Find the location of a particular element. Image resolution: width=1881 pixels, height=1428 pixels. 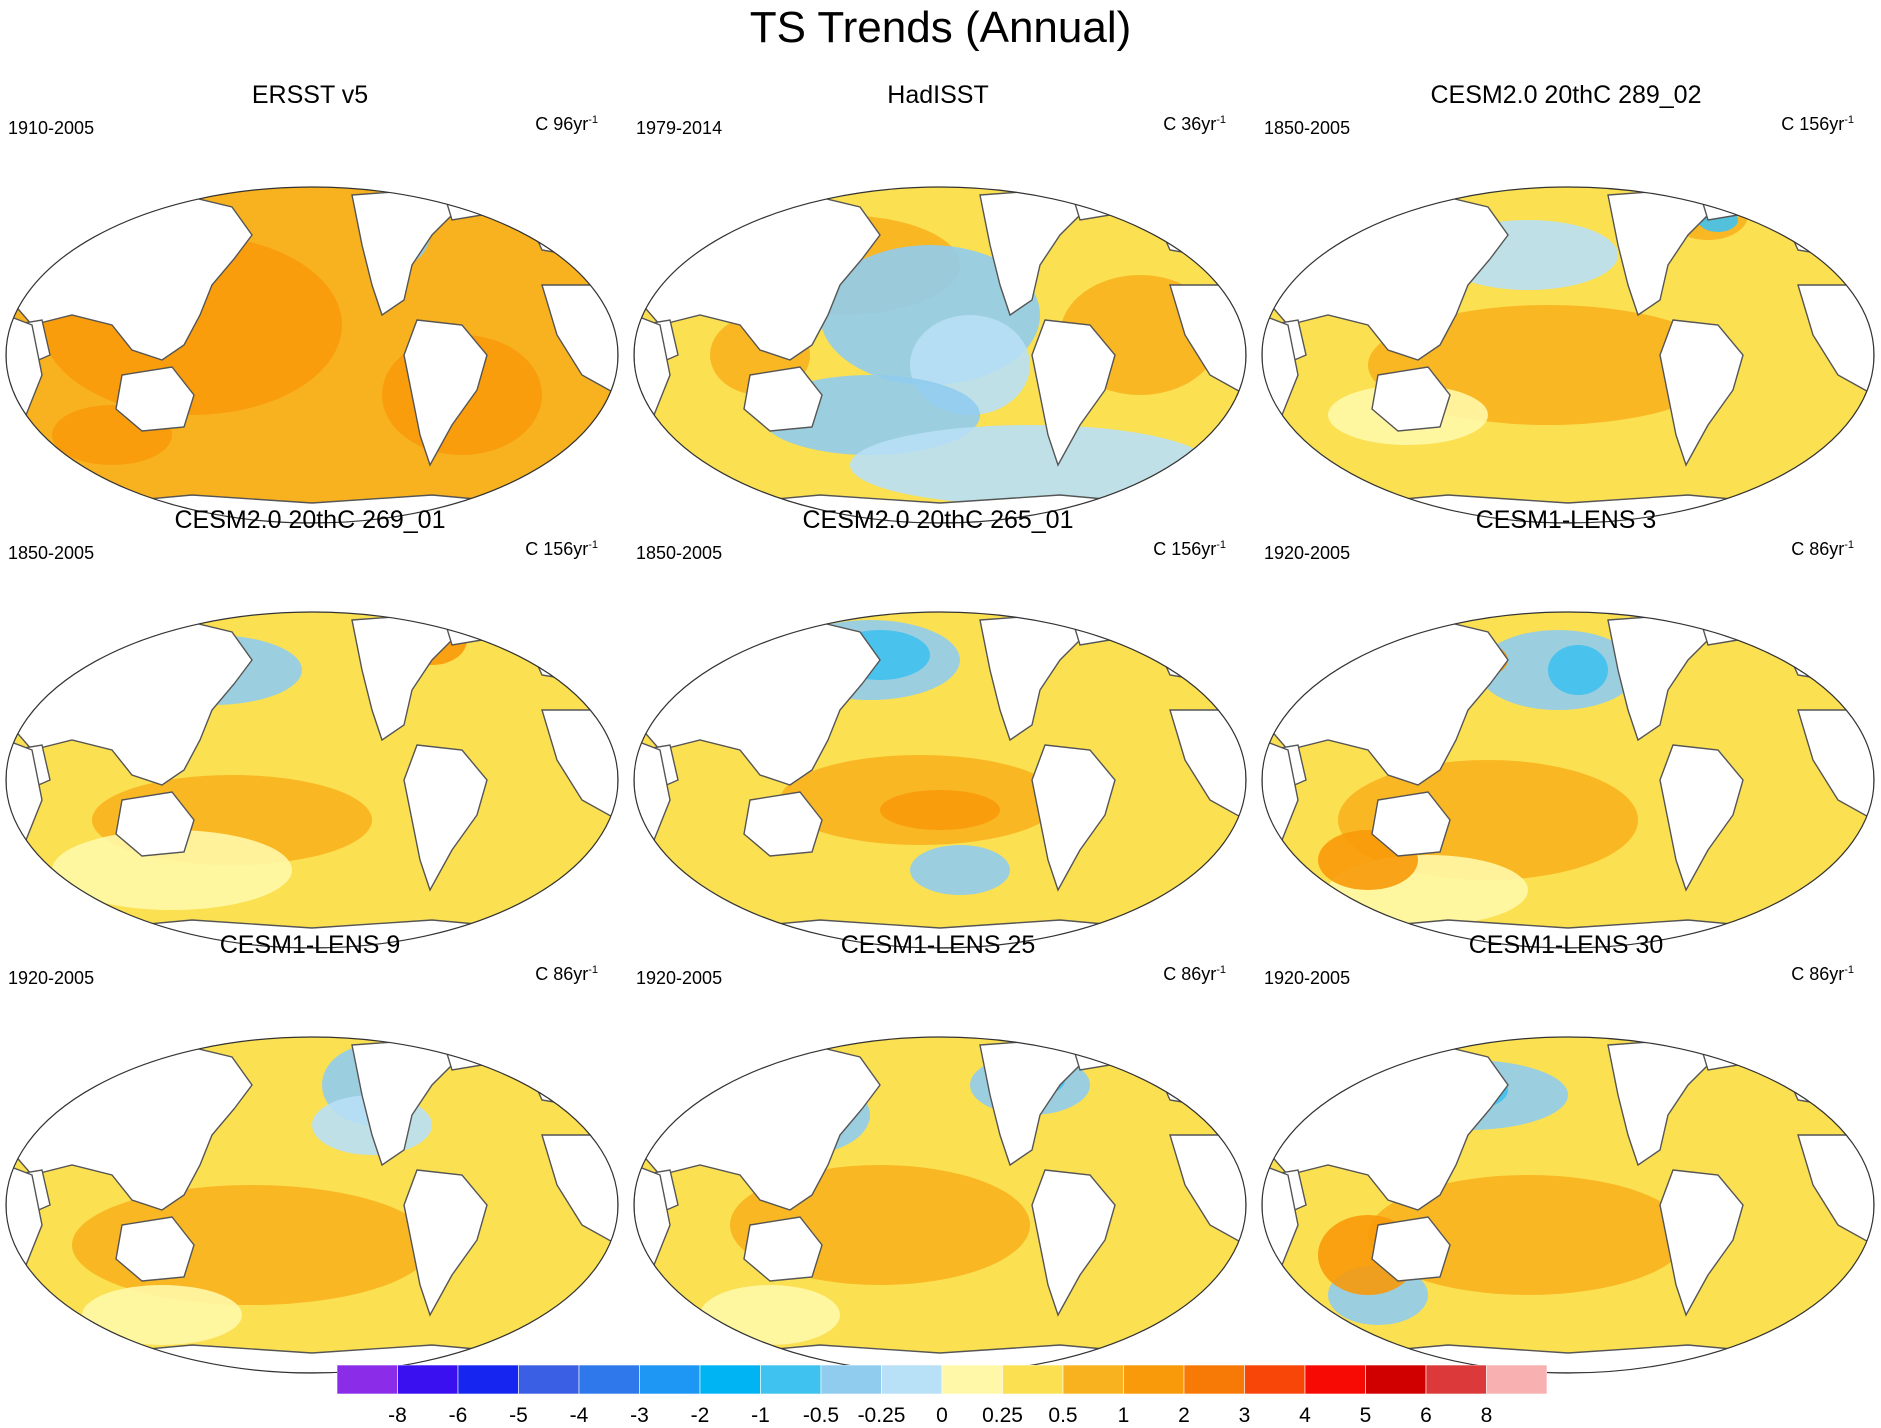

map-panel: ERSST v5 1910-2005 C 96yr-1 is located at coordinates (310, 302).